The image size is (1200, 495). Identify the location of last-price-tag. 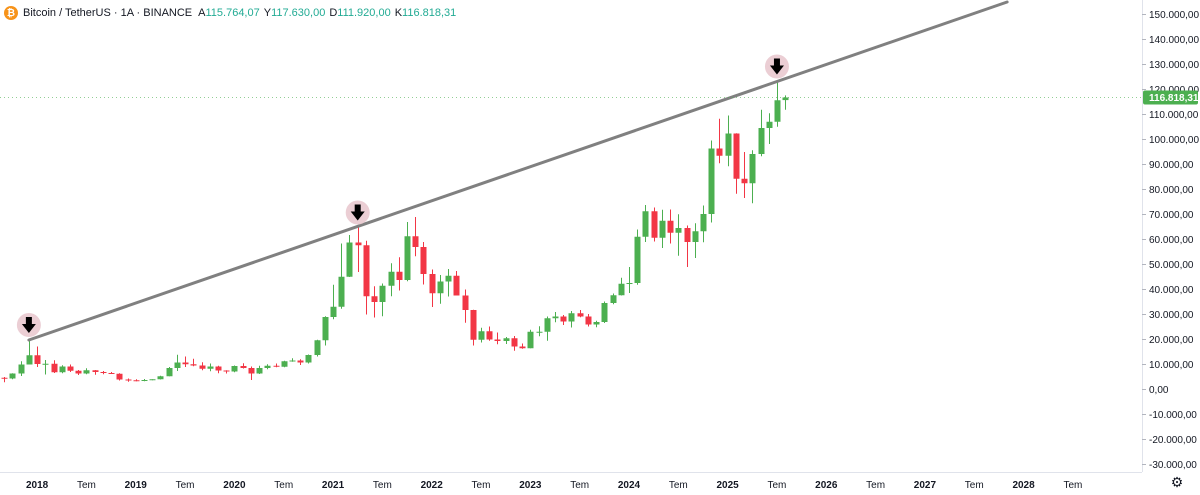
(1170, 97).